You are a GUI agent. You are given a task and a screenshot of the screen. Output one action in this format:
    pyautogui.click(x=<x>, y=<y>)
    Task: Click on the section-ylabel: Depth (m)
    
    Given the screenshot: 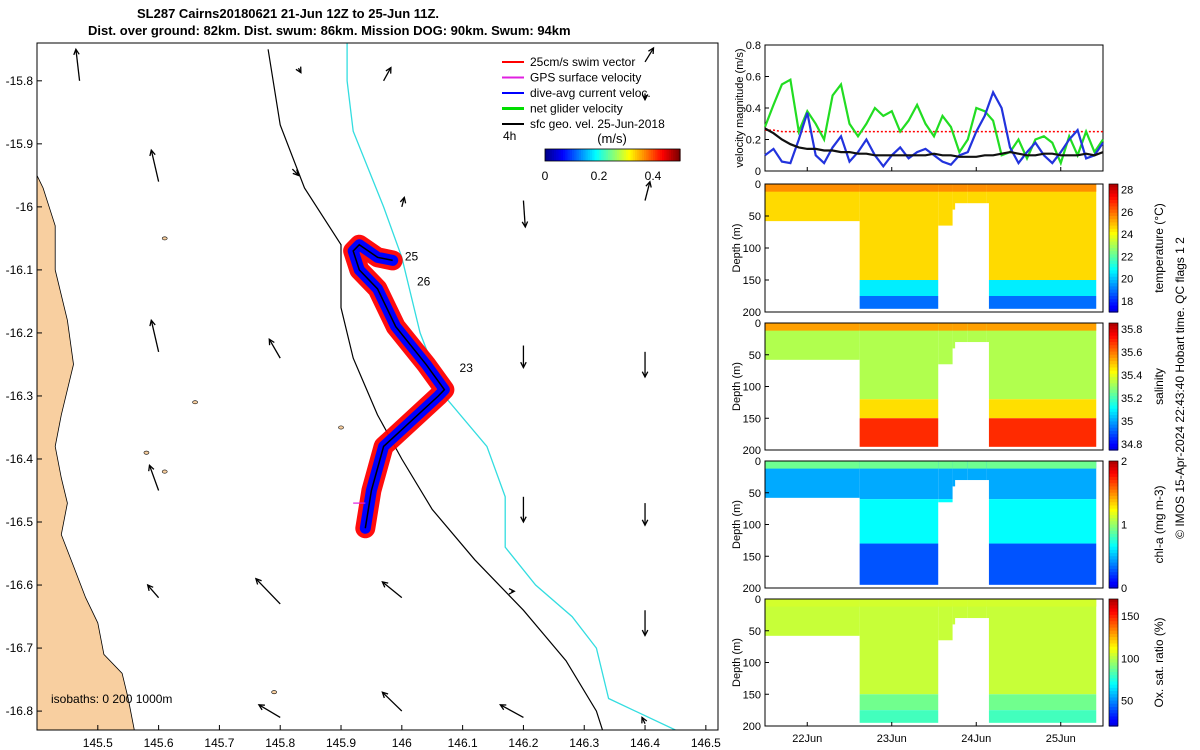 What is the action you would take?
    pyautogui.click(x=737, y=662)
    